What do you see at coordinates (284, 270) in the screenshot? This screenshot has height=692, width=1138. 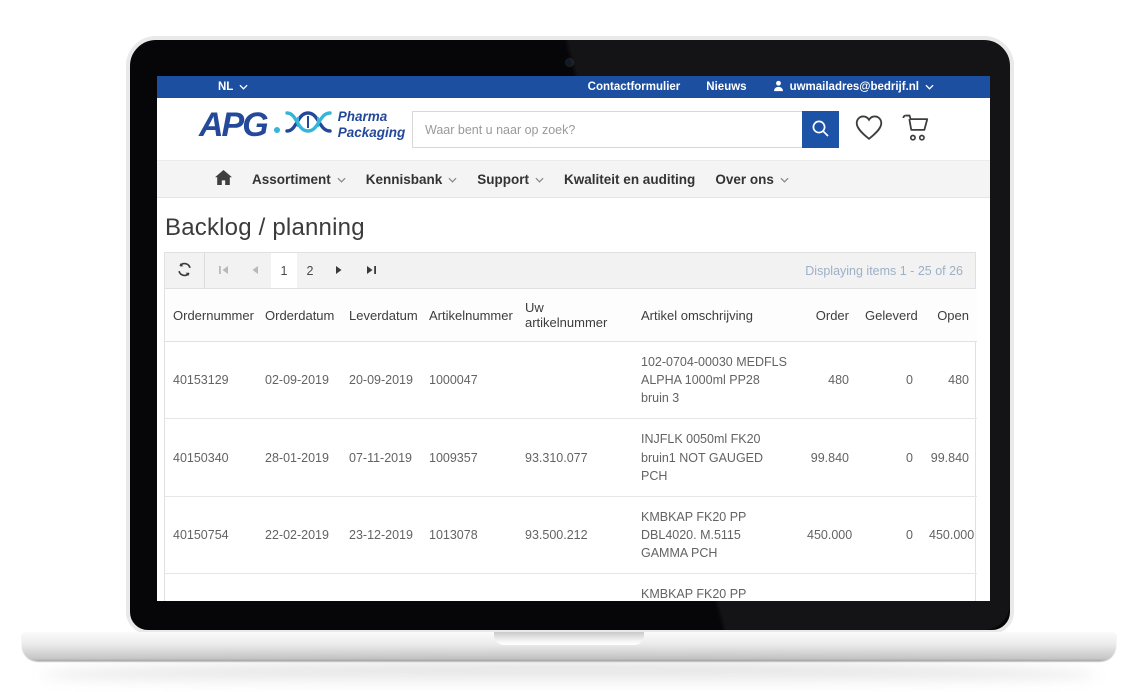 I see `page-number-1: 1` at bounding box center [284, 270].